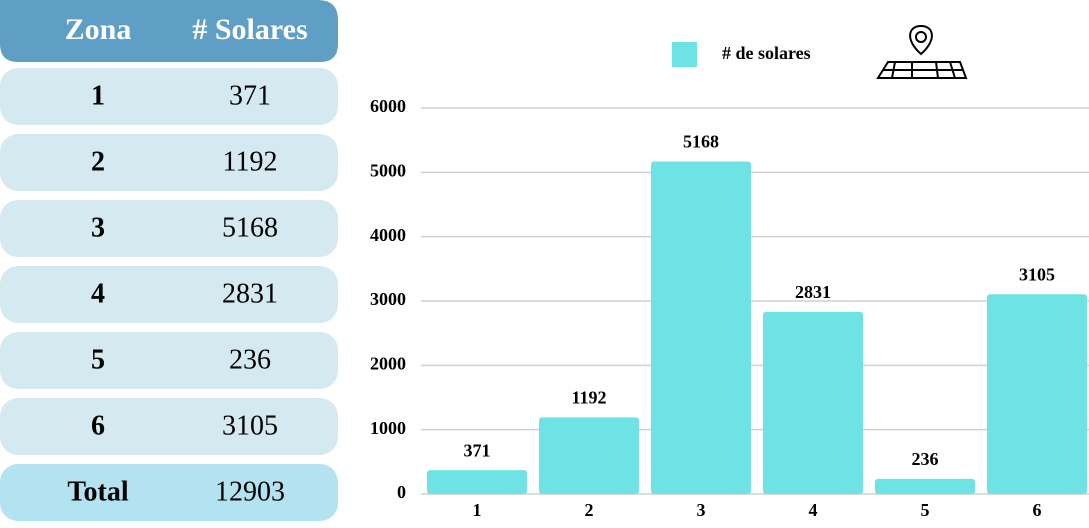  What do you see at coordinates (925, 510) in the screenshot?
I see `x-tick-label: 5` at bounding box center [925, 510].